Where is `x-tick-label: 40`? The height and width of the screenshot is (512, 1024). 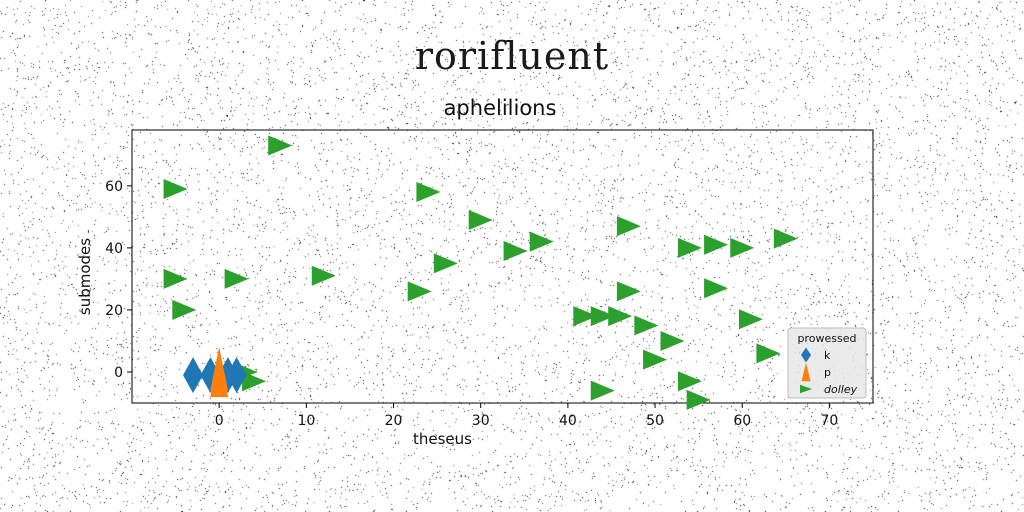 x-tick-label: 40 is located at coordinates (568, 421).